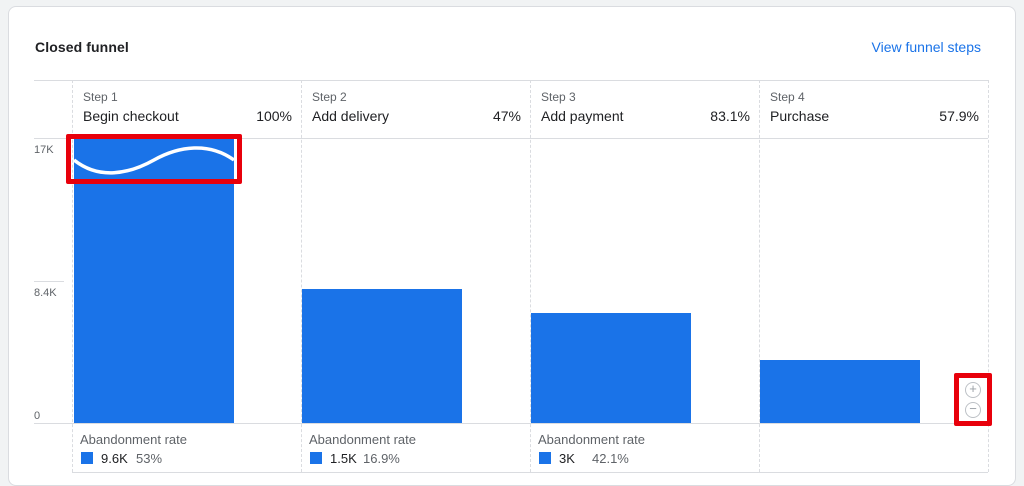 Image resolution: width=1024 pixels, height=486 pixels. What do you see at coordinates (926, 47) in the screenshot?
I see `view-funnel-steps-link: View funnel steps` at bounding box center [926, 47].